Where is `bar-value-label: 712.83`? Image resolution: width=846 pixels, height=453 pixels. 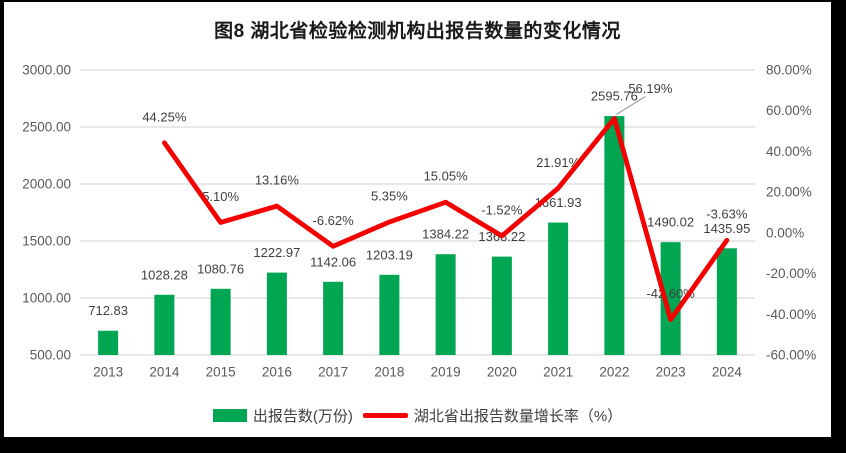
bar-value-label: 712.83 is located at coordinates (108, 310).